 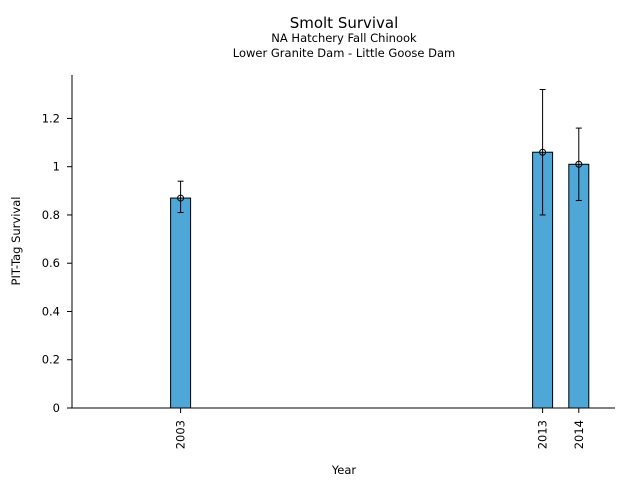 What do you see at coordinates (56, 167) in the screenshot?
I see `y-tick-label: 1` at bounding box center [56, 167].